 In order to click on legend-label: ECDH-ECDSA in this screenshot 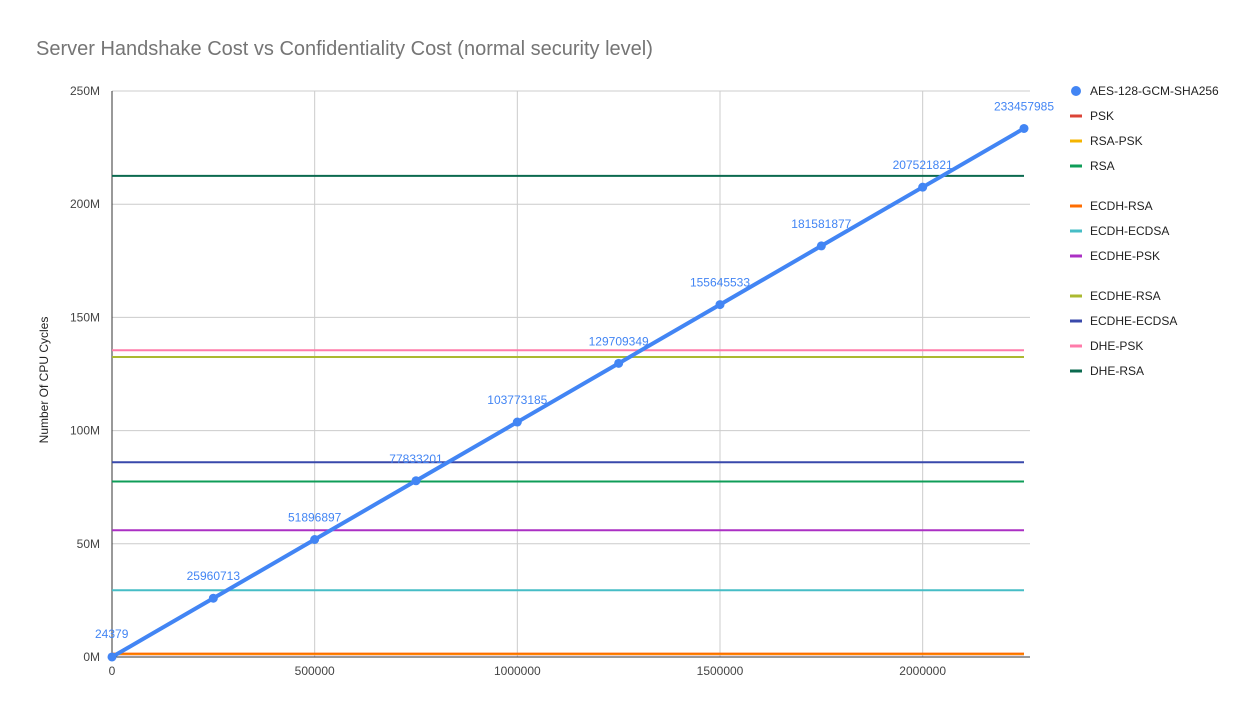, I will do `click(1129, 231)`.